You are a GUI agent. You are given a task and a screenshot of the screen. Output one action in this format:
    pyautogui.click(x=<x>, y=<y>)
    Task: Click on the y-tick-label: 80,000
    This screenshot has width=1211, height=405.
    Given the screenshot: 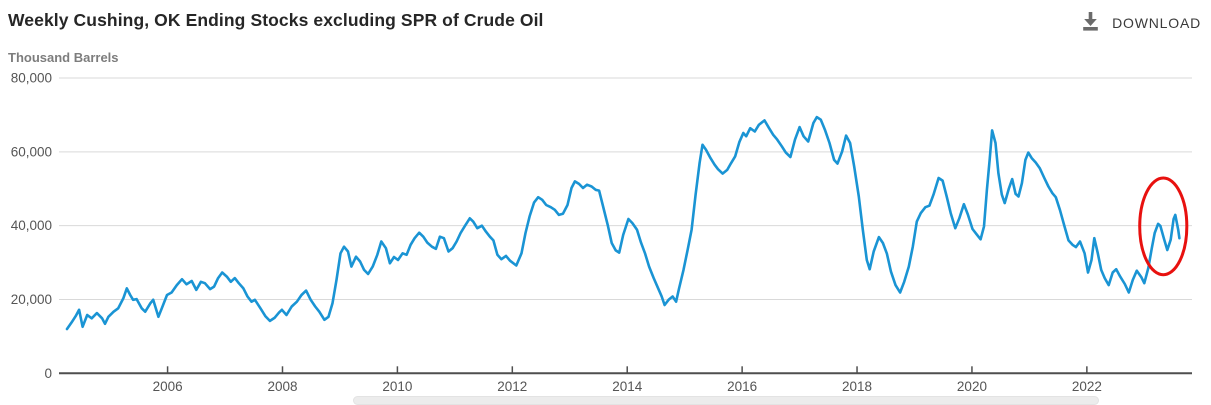 What is the action you would take?
    pyautogui.click(x=31, y=78)
    